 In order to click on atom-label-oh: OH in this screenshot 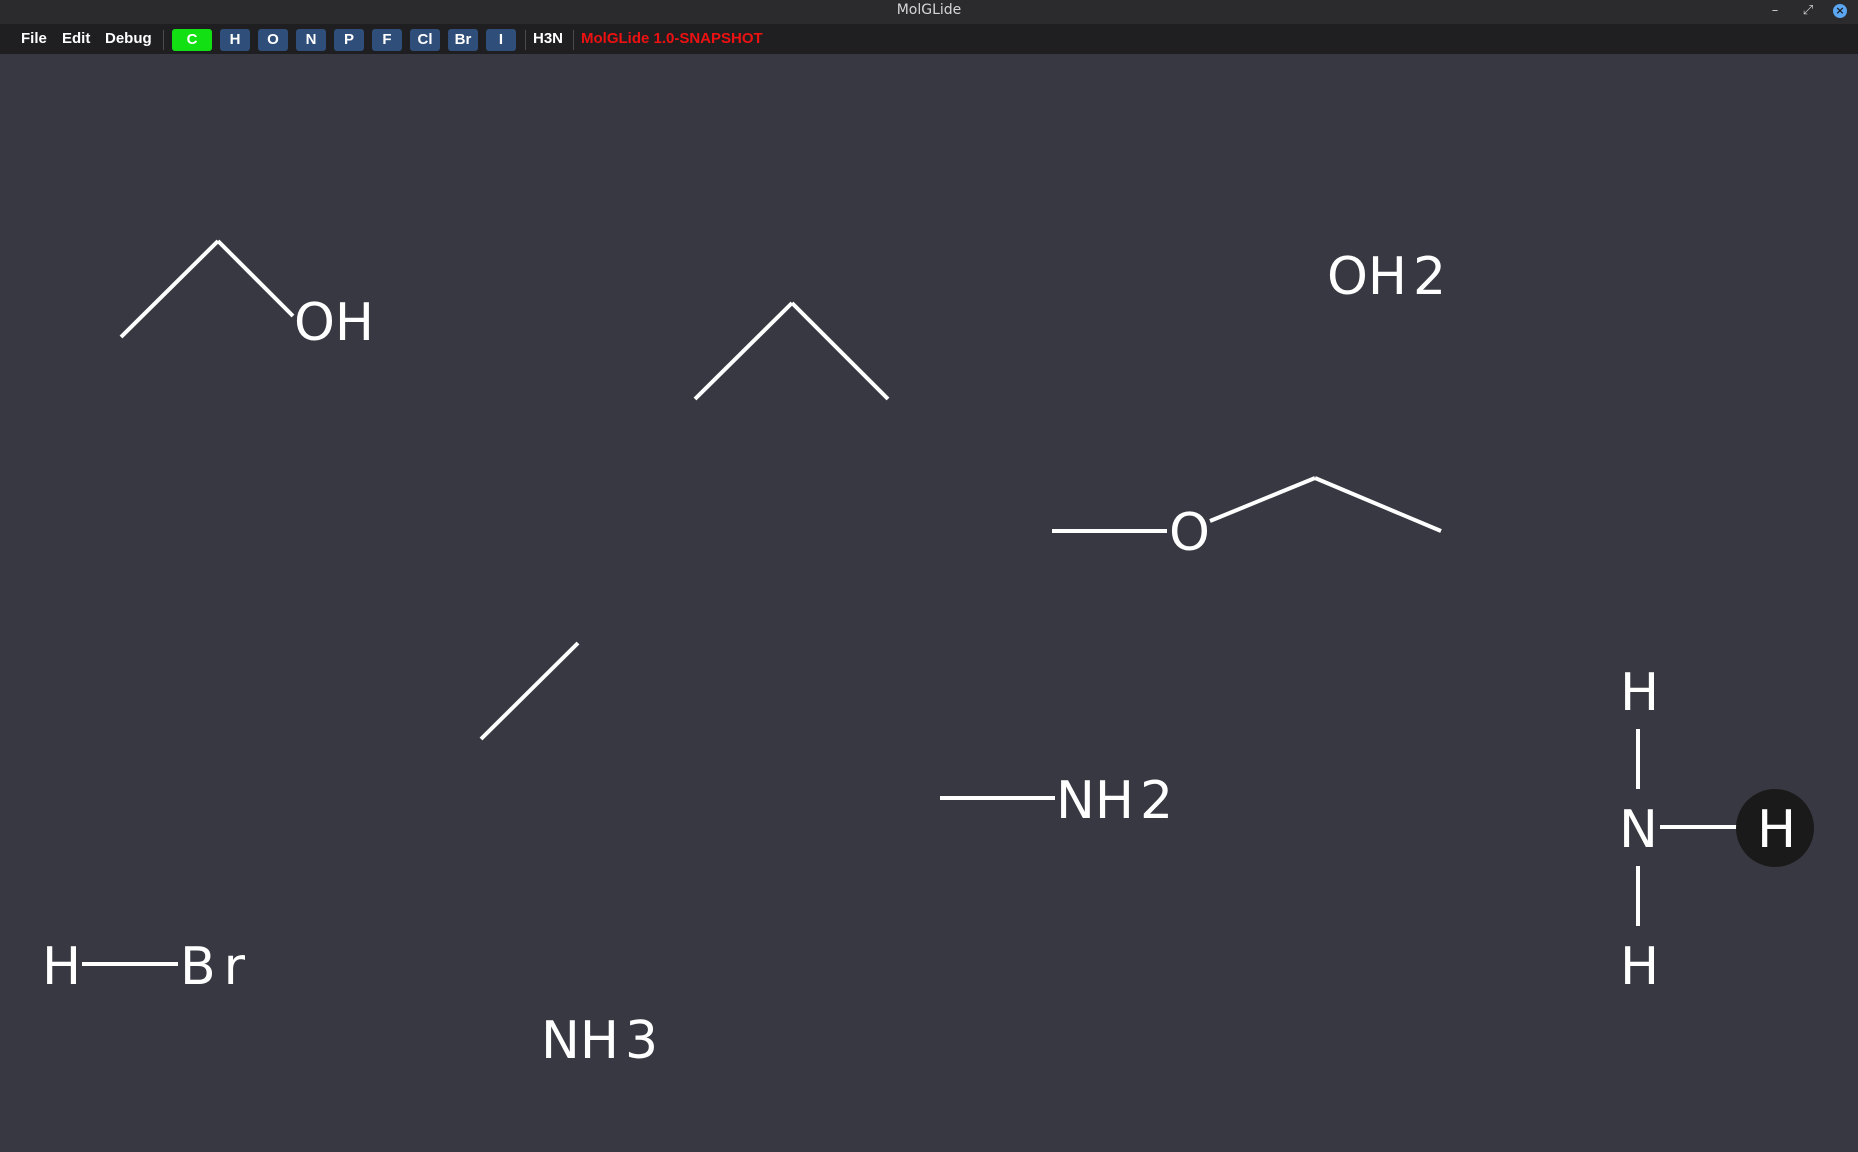, I will do `click(334, 323)`.